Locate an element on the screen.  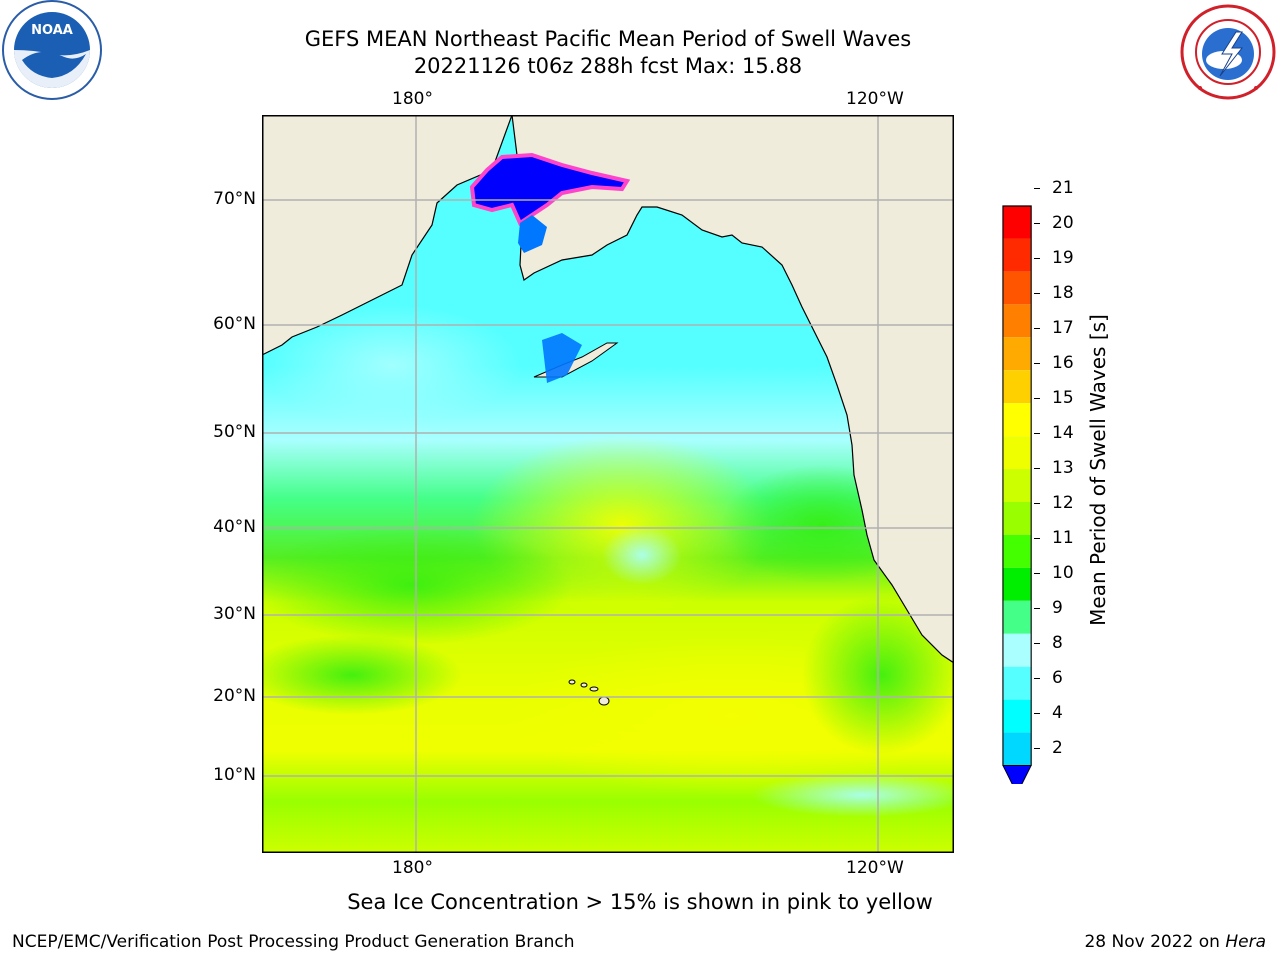
colorbar-tick-label: 16 is located at coordinates (1063, 363).